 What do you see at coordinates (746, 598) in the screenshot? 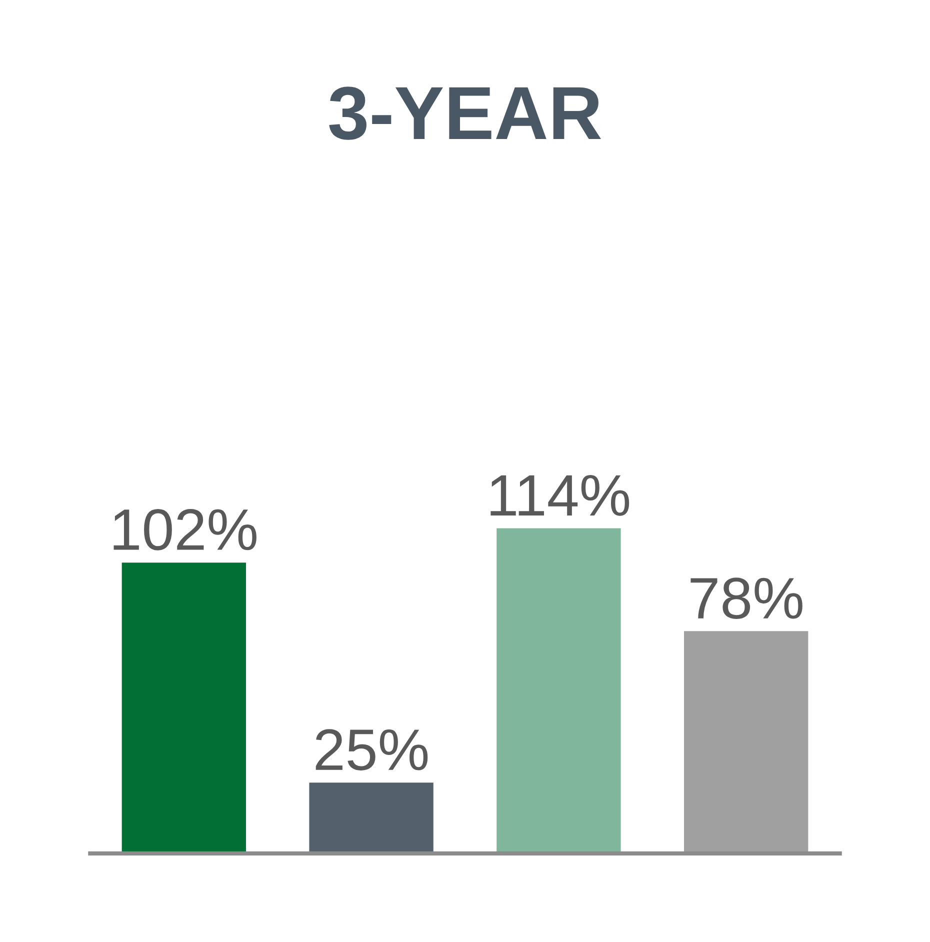
I see `data-label: 78%` at bounding box center [746, 598].